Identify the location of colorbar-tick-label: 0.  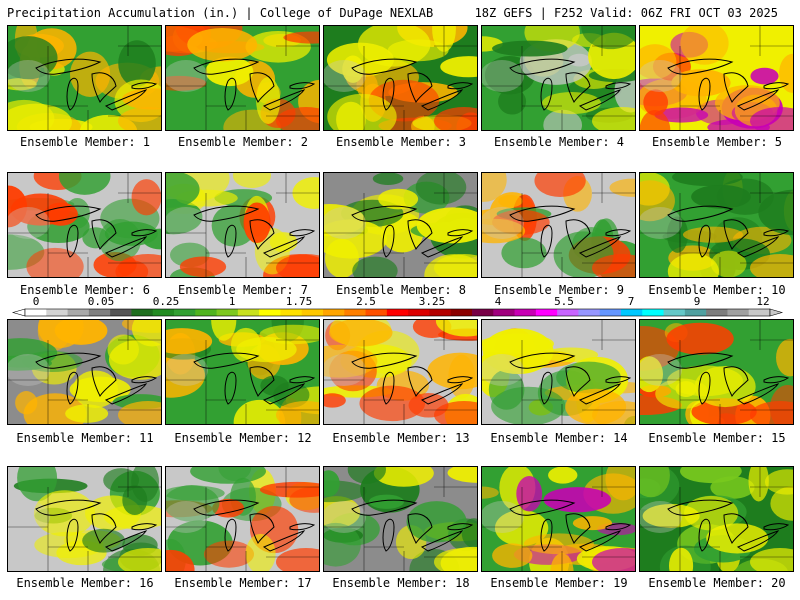
(36, 301).